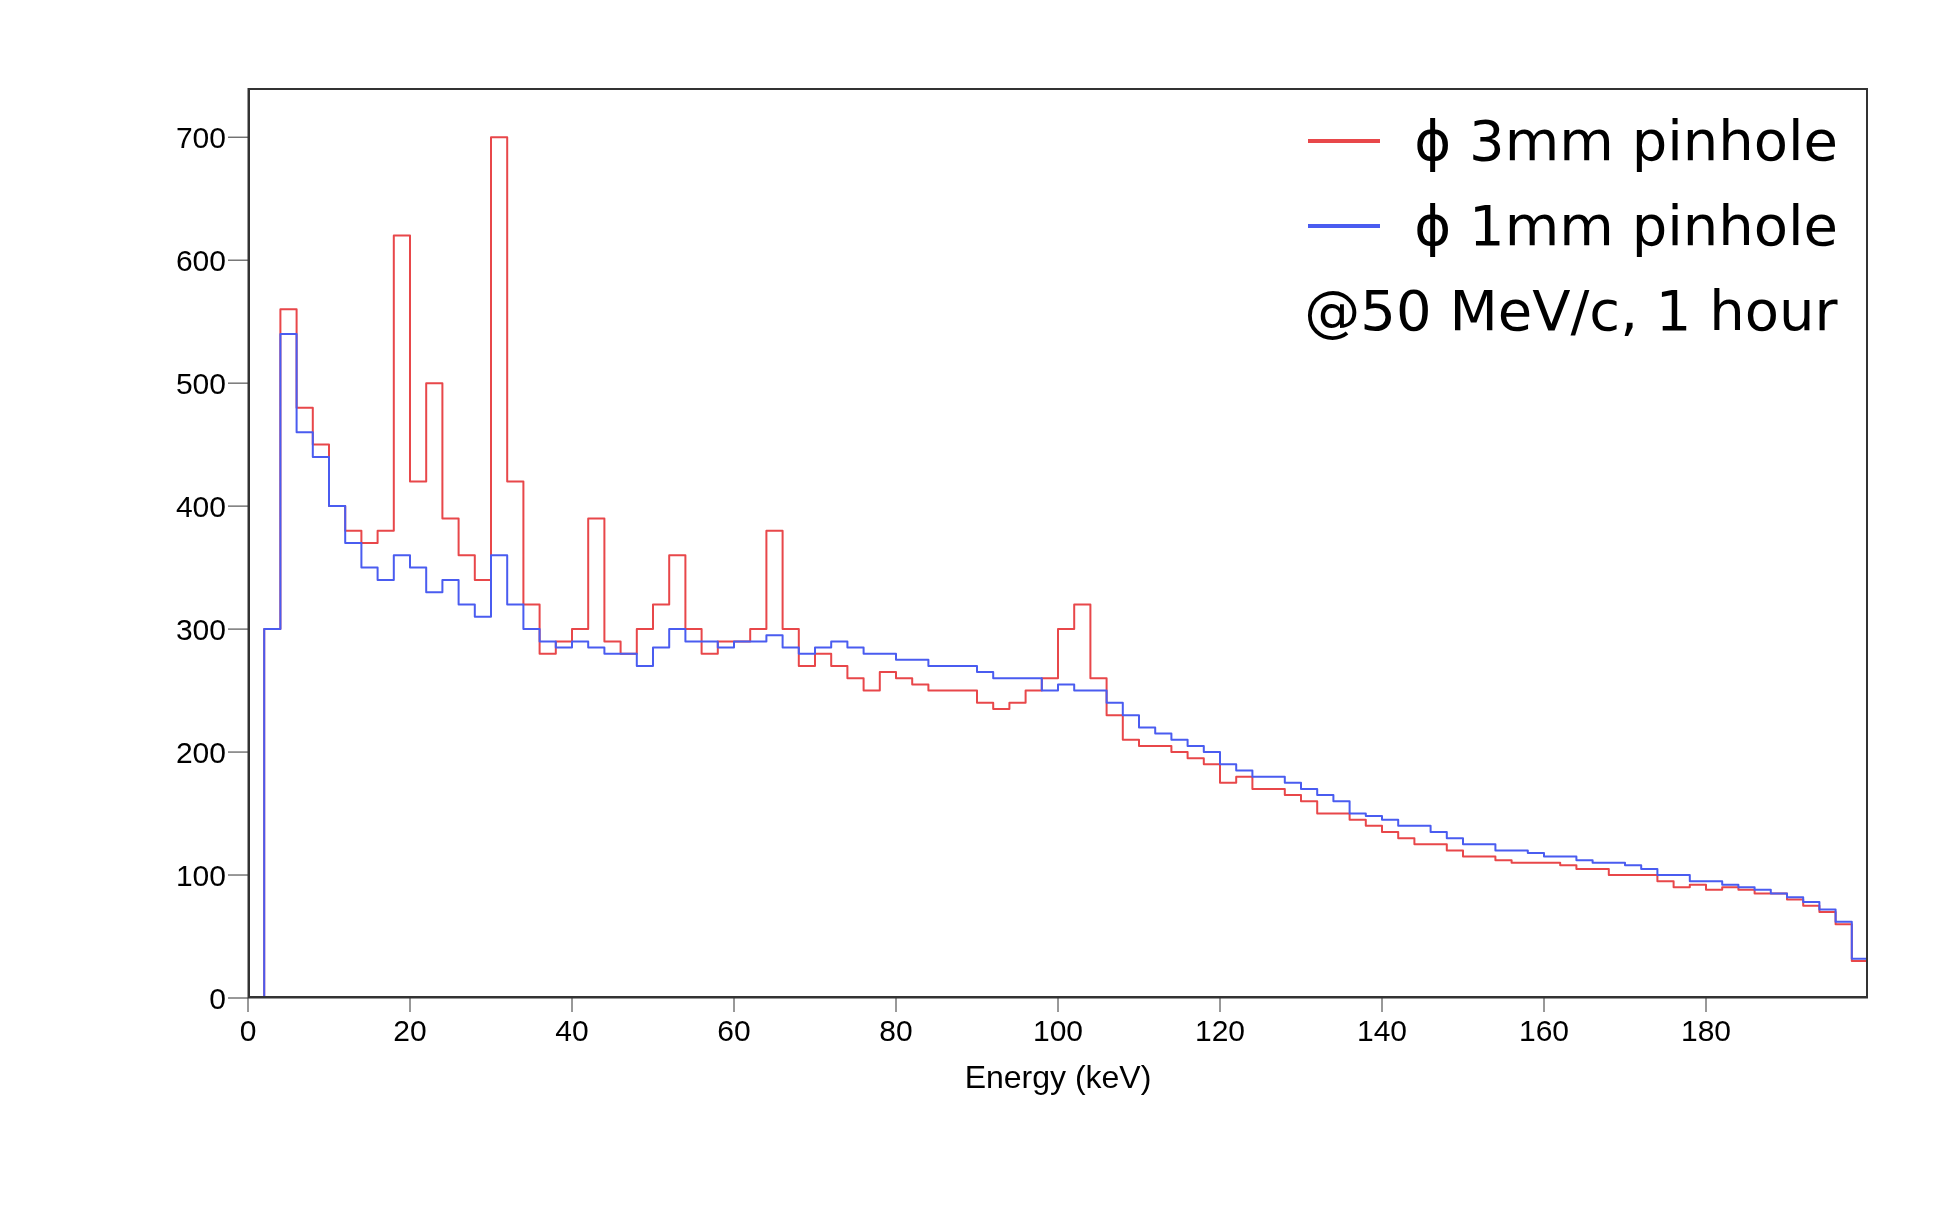  I want to click on y-tick-label: 0, so click(217, 998).